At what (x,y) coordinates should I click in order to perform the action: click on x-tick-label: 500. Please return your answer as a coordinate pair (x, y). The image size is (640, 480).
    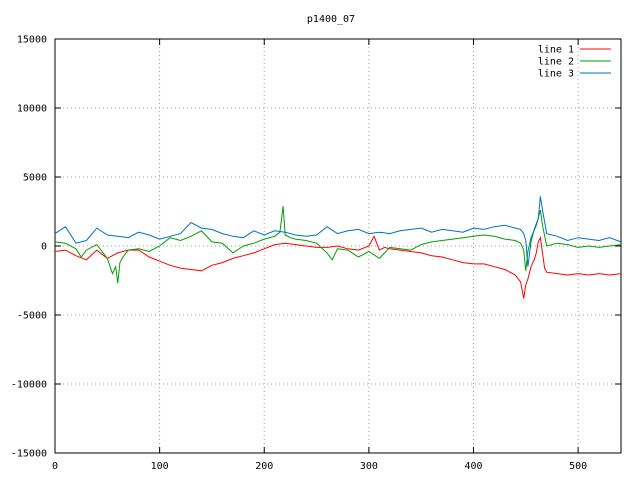
    Looking at the image, I should click on (578, 466).